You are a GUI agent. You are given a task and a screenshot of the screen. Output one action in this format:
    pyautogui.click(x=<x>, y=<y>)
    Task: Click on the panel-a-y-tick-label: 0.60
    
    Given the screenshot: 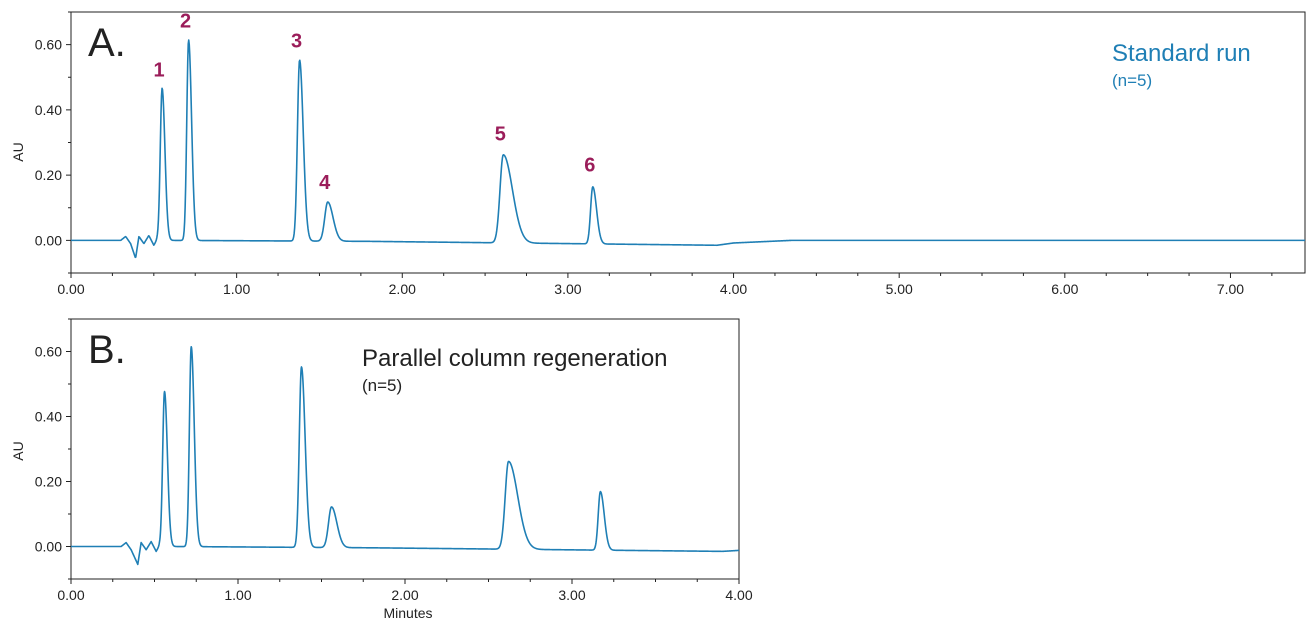 What is the action you would take?
    pyautogui.click(x=48, y=45)
    